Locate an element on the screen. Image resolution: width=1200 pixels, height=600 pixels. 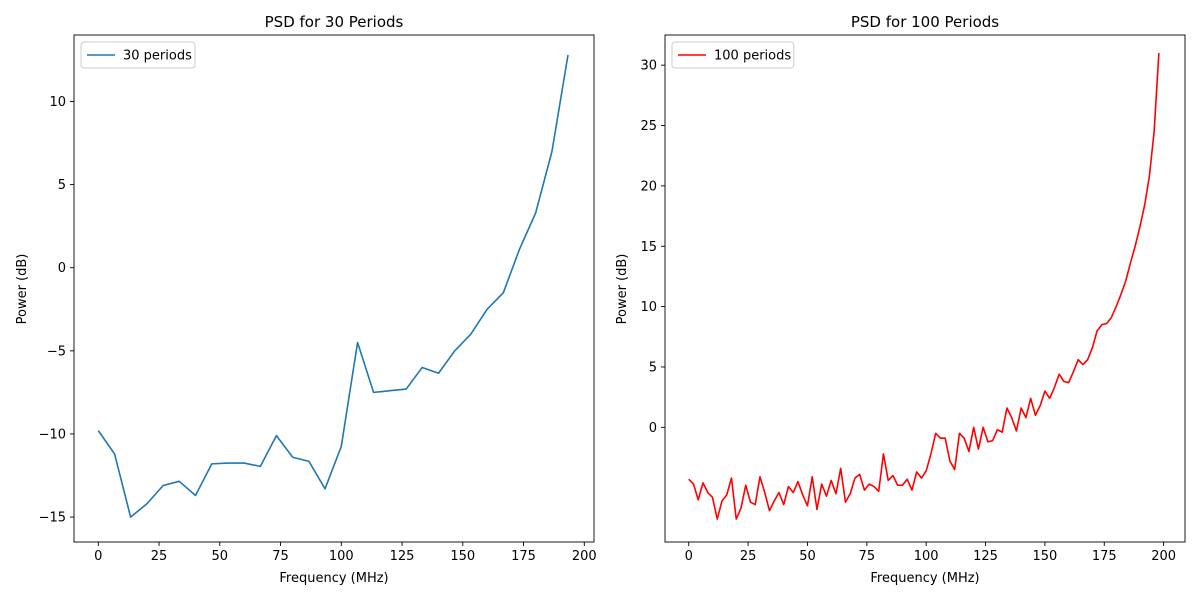
legend: 30 periods is located at coordinates (138, 55).